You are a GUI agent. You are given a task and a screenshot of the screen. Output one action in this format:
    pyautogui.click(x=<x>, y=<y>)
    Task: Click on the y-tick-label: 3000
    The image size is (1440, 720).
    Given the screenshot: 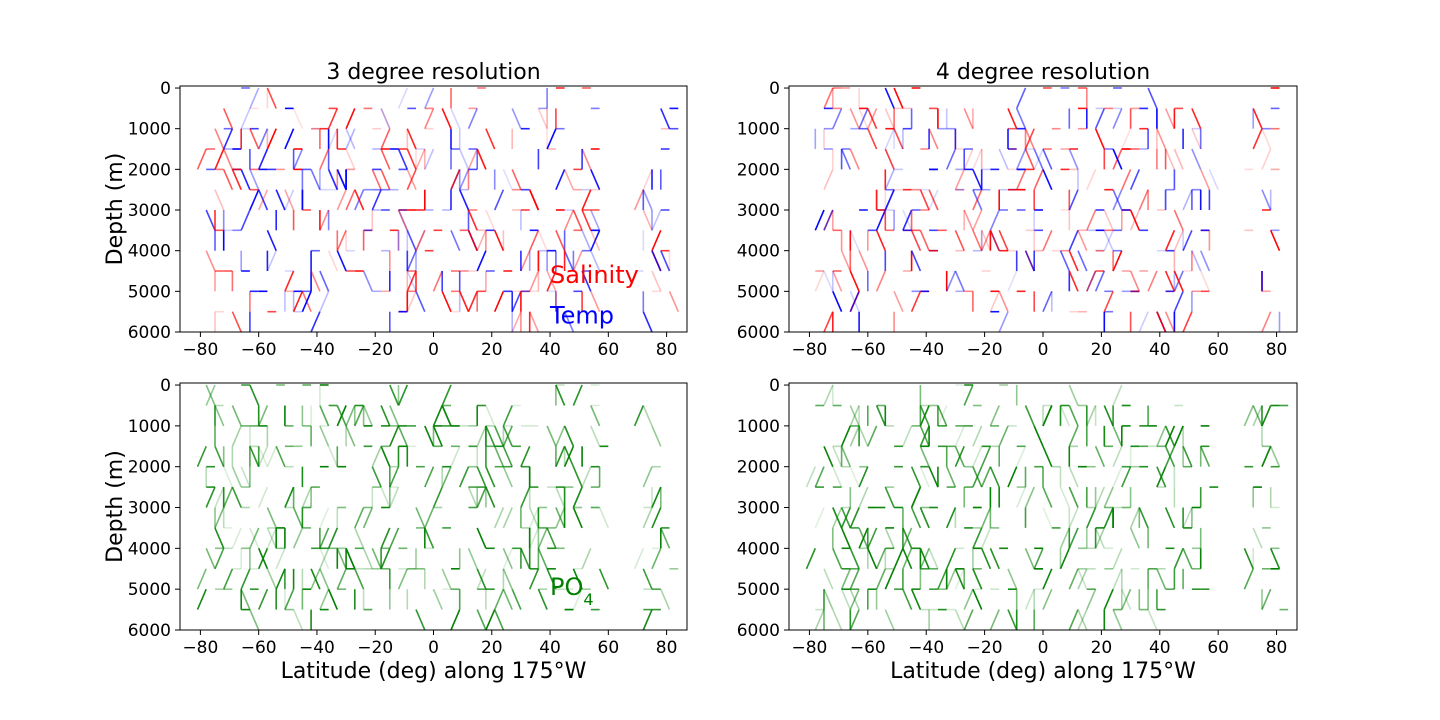 What is the action you would take?
    pyautogui.click(x=149, y=211)
    